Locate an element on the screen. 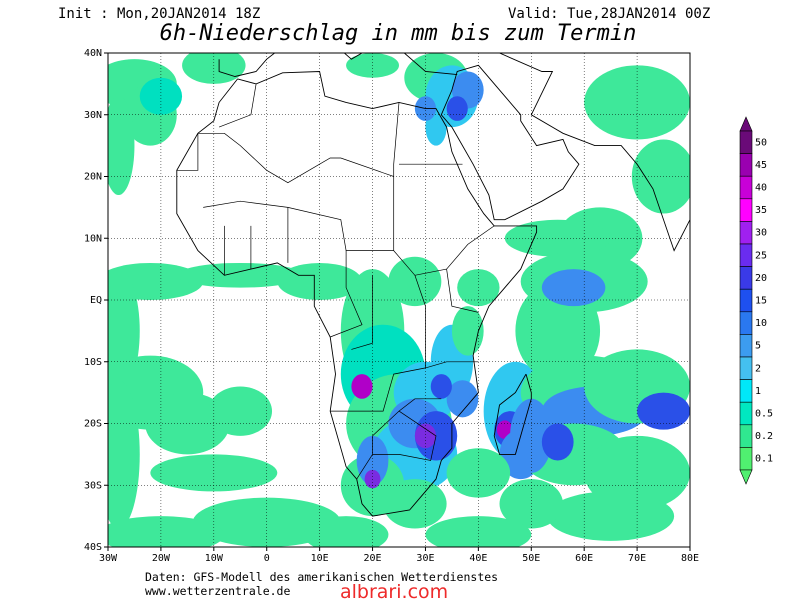 Image resolution: width=800 pixels, height=600 pixels. lat-label: 10S is located at coordinates (93, 362).